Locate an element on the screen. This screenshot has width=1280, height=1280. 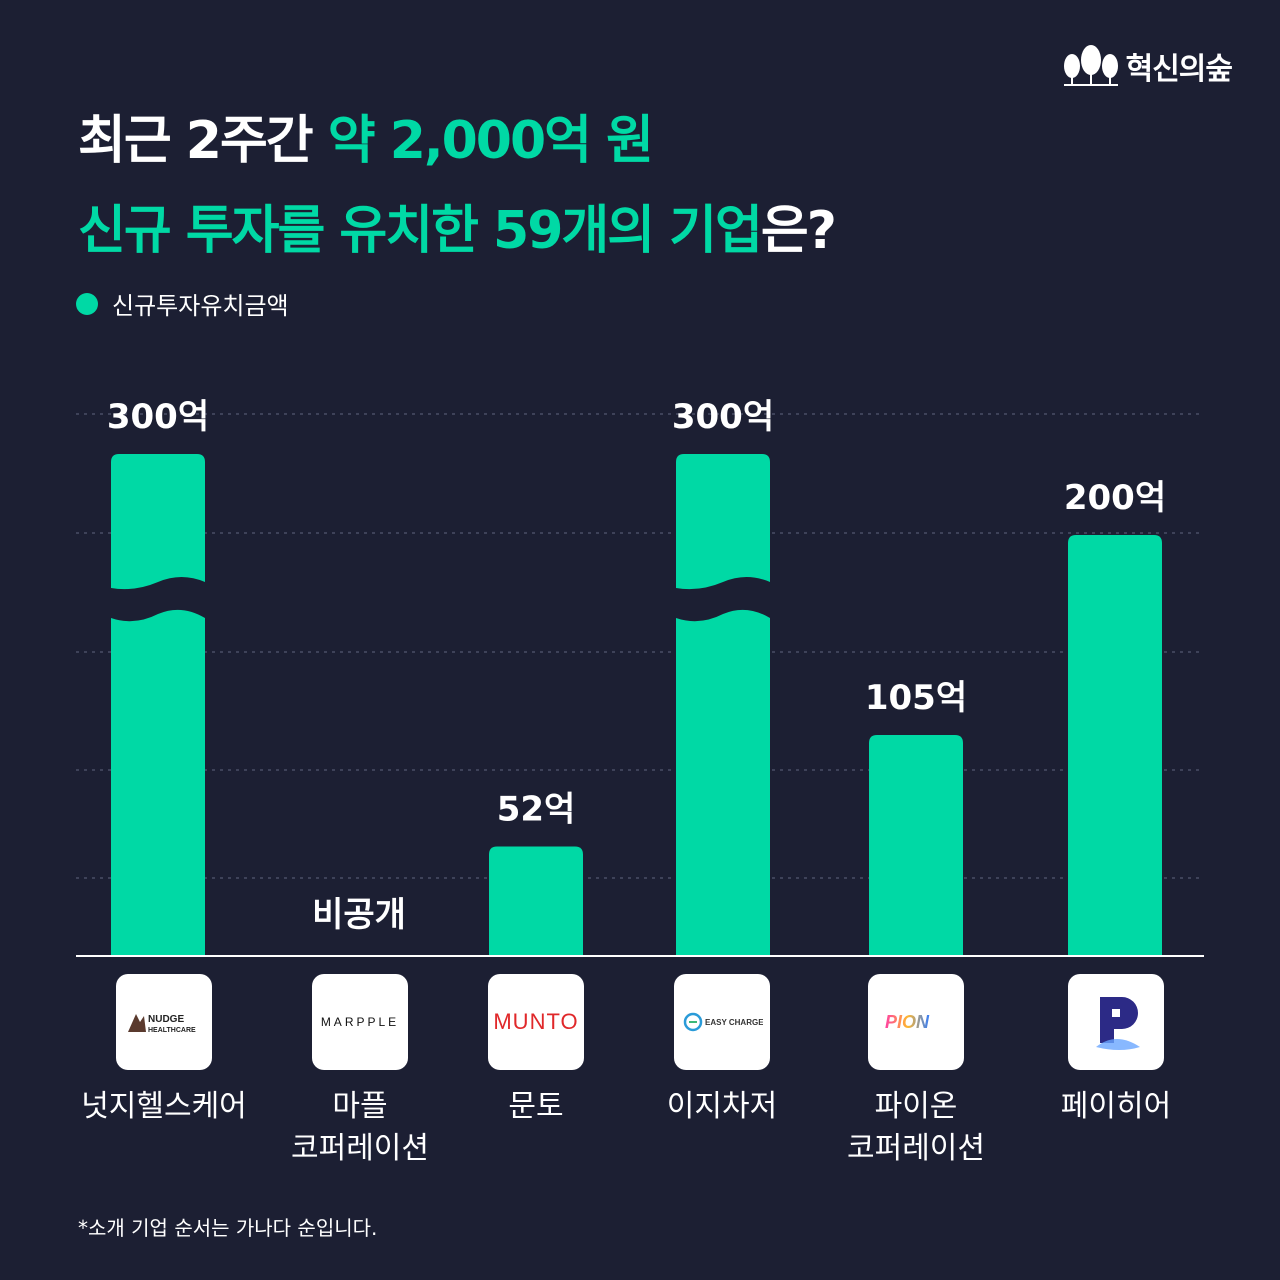
logo-easy-charger: EASY CHARGER is located at coordinates (722, 1022).